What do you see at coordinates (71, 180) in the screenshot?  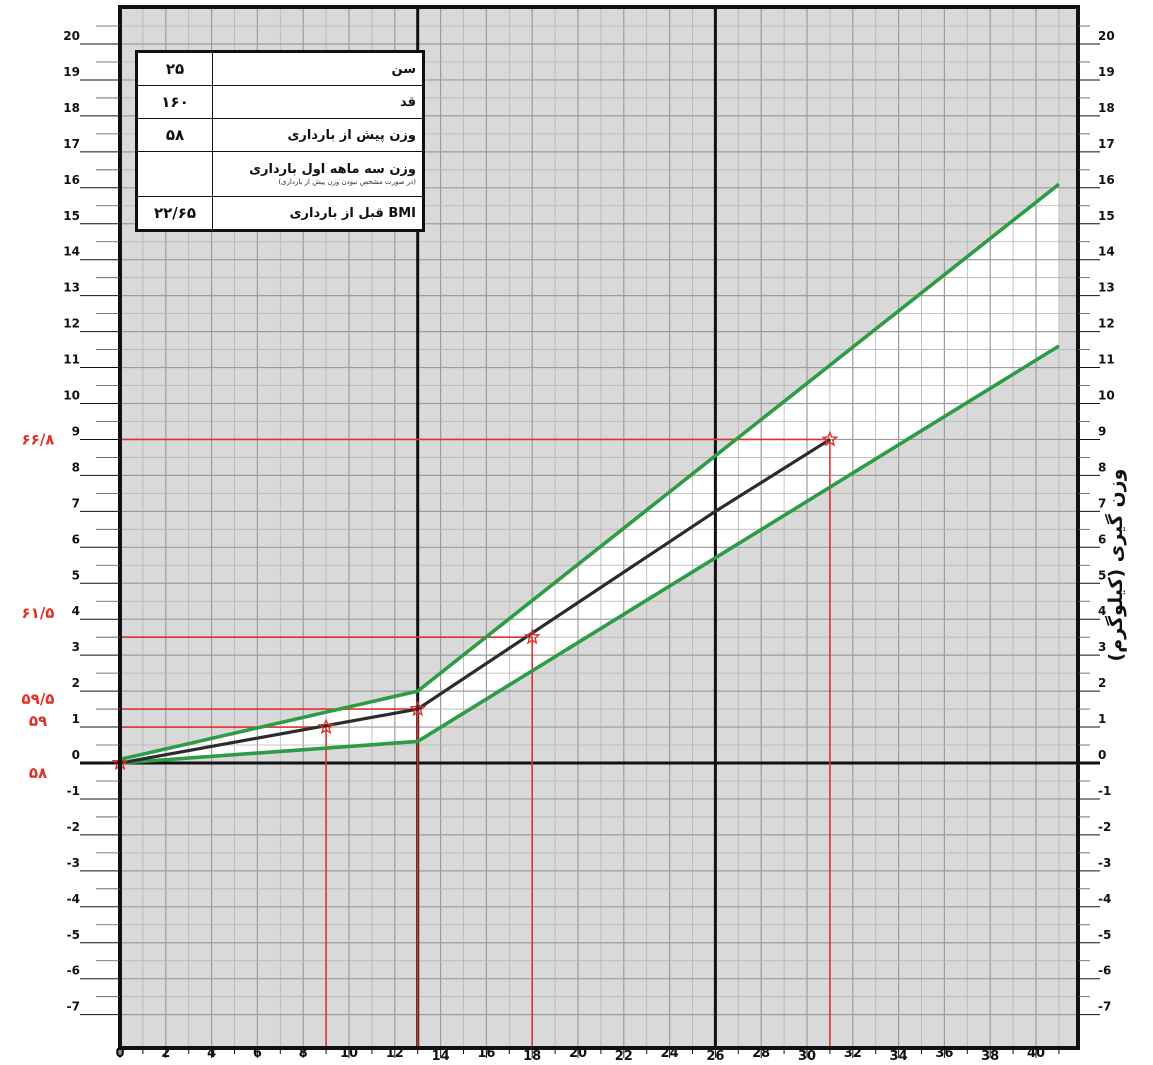 I see `y-tick-label-left: 16` at bounding box center [71, 180].